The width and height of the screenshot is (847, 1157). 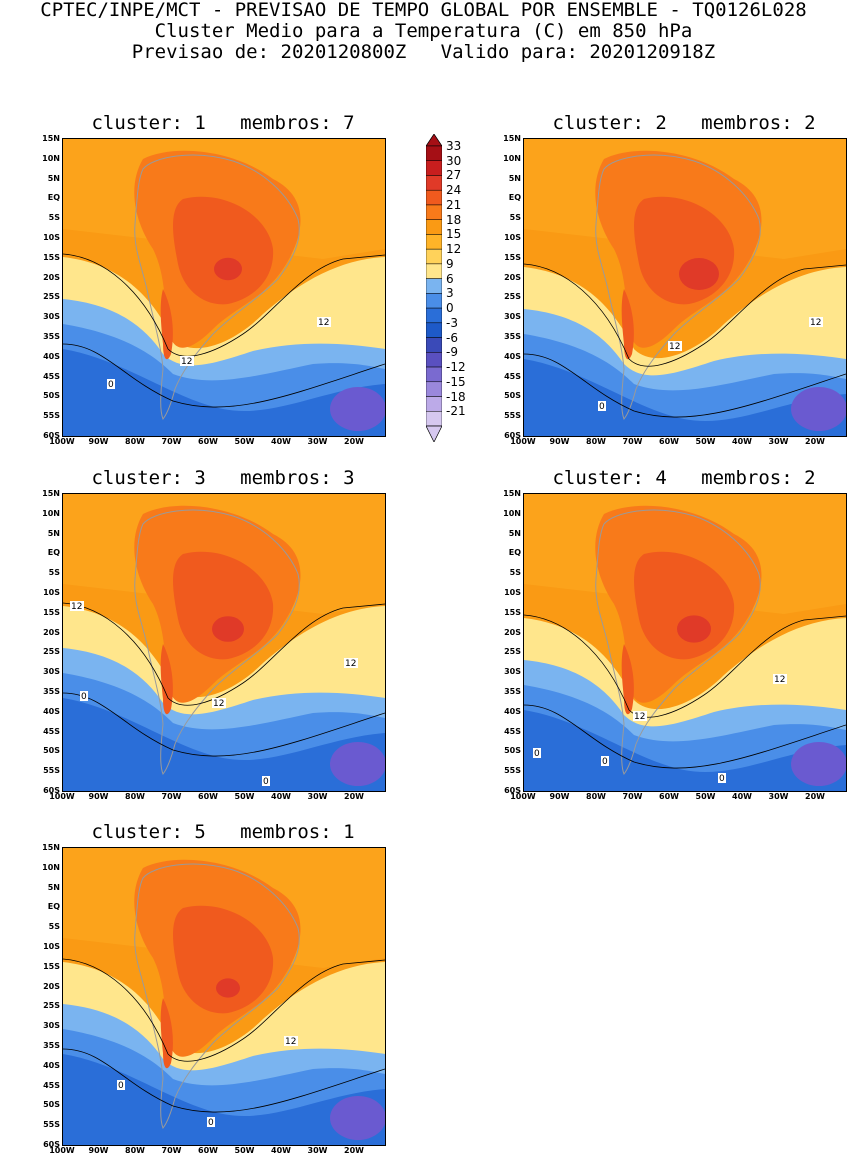 I want to click on colorbar-tick-label: 9, so click(x=450, y=263).